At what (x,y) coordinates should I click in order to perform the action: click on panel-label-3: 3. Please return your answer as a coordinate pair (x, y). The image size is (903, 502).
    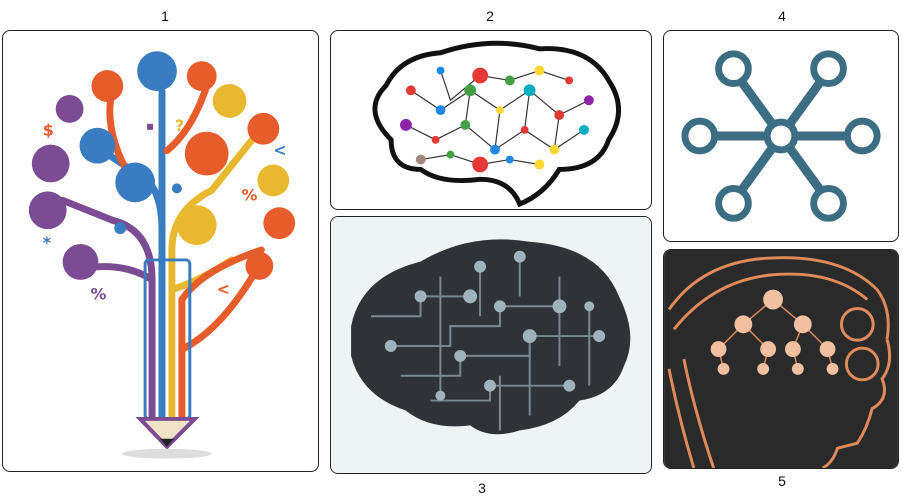
    Looking at the image, I should click on (482, 488).